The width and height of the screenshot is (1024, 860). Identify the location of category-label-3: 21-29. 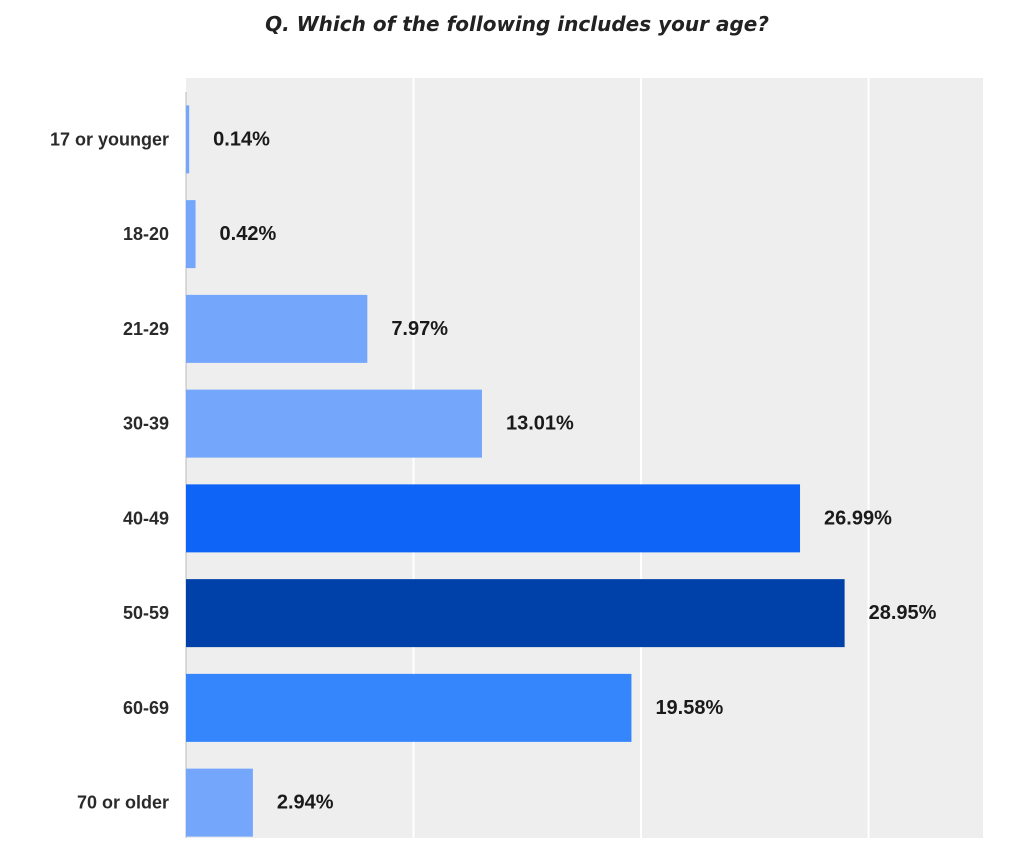
(146, 329).